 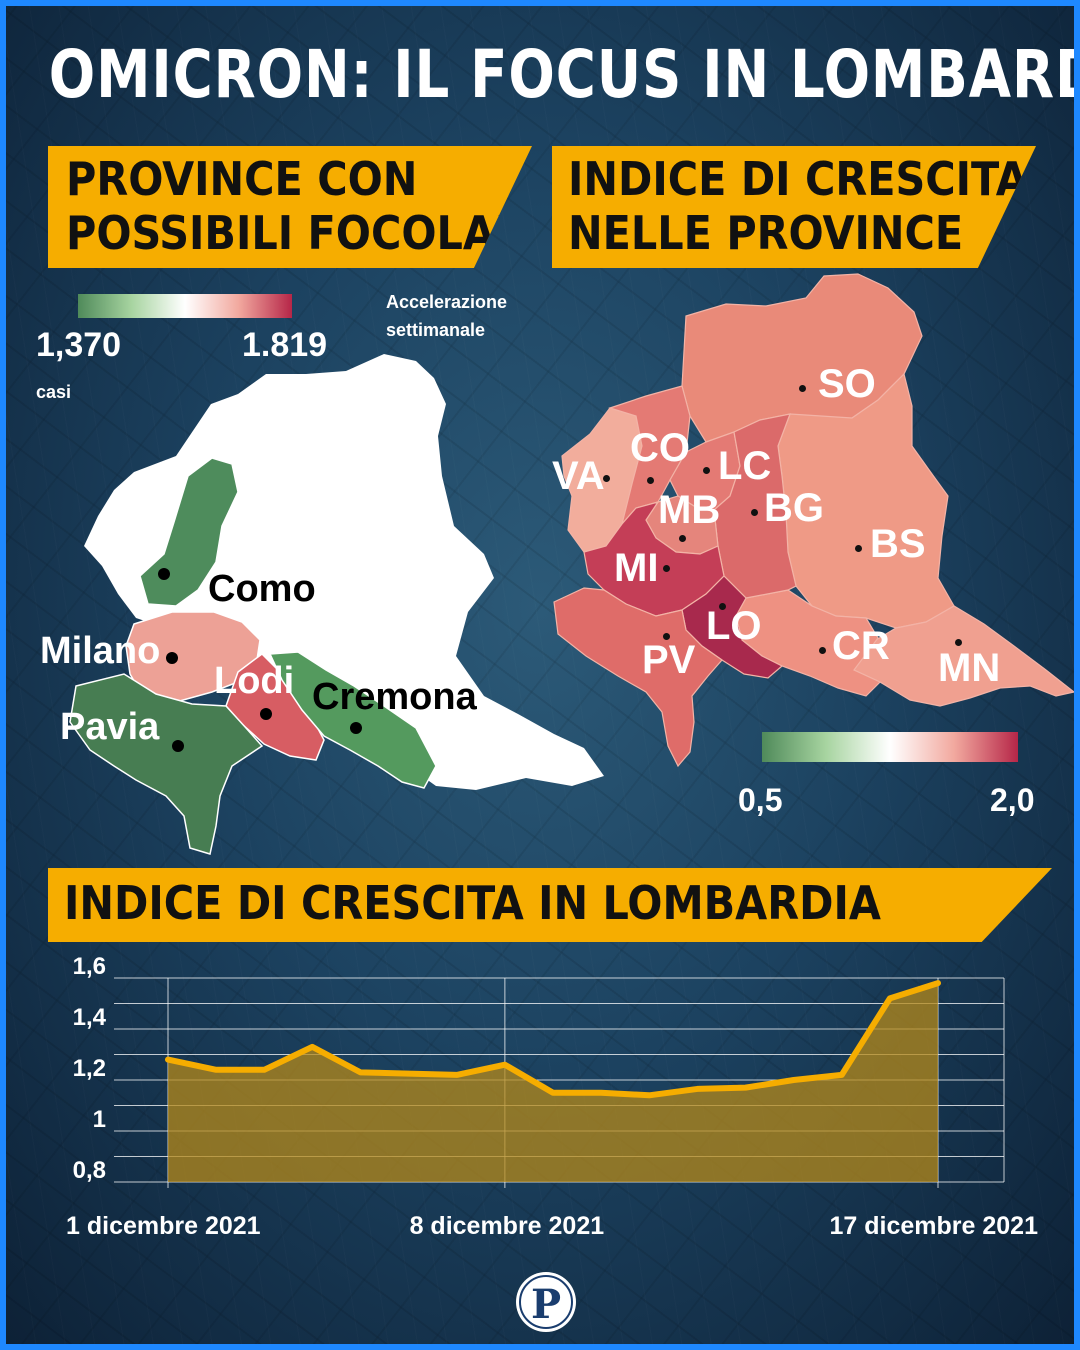 I want to click on banner-indice-line1: INDICE DI CRESCITA, so click(x=798, y=179).